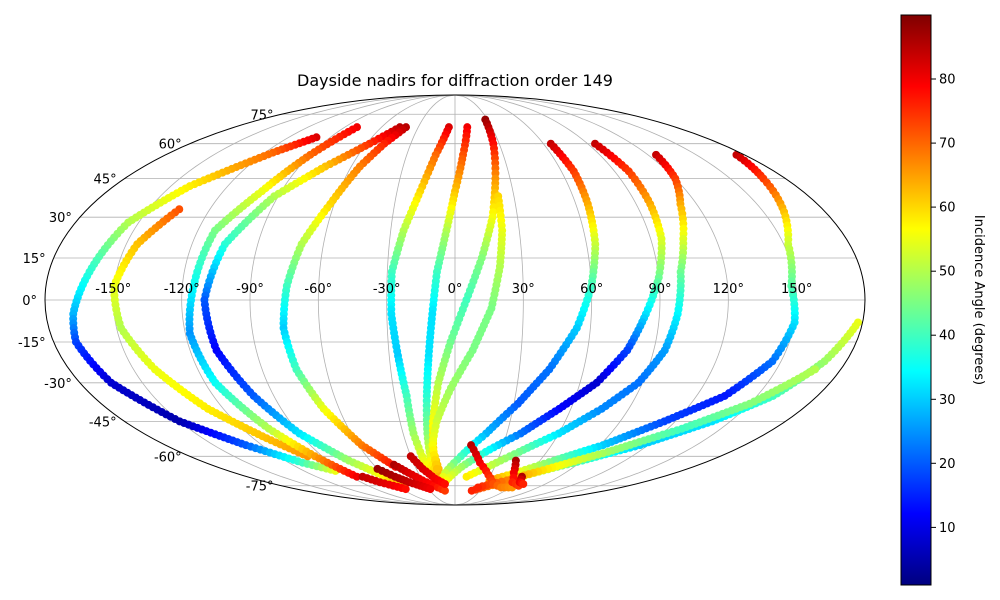 The width and height of the screenshot is (1000, 600). Describe the element at coordinates (947, 528) in the screenshot. I see `colorbar-tick-label: 10` at that location.